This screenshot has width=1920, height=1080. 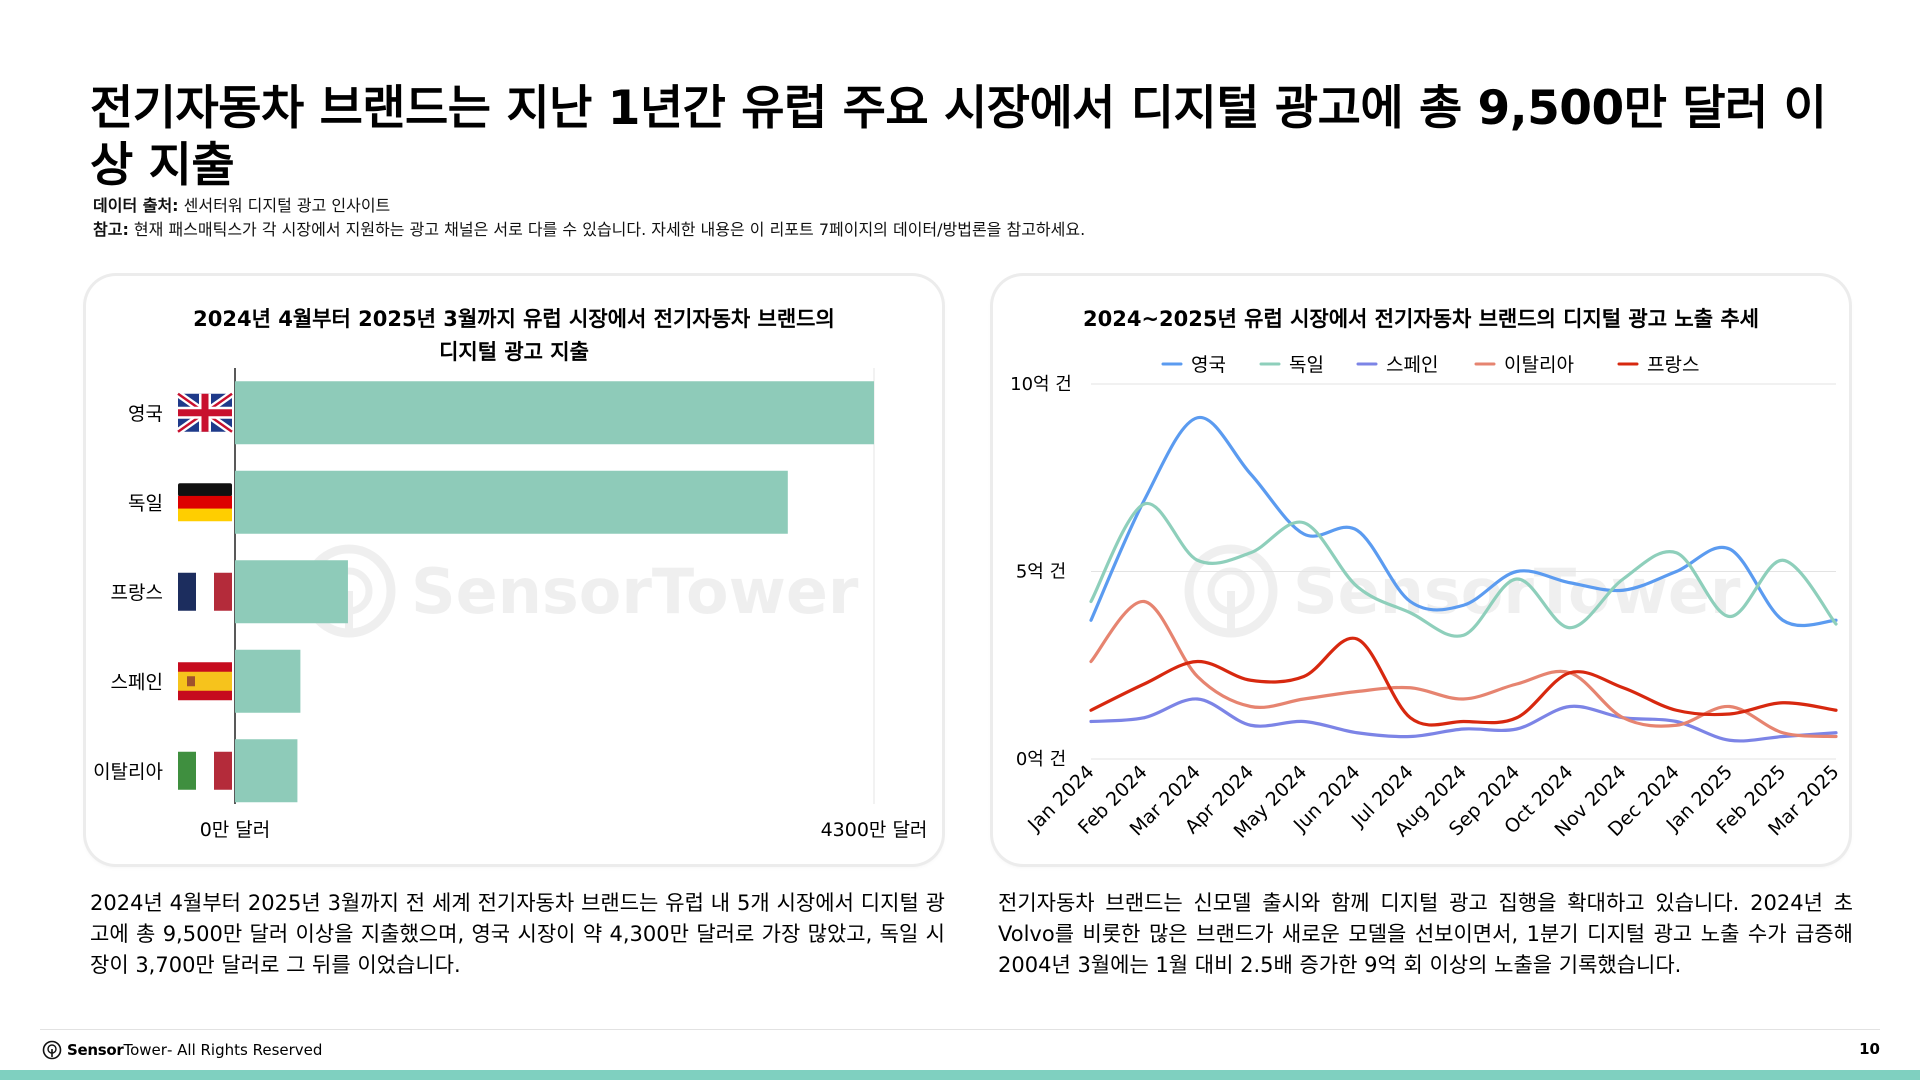 I want to click on uk-flag-icon, so click(x=205, y=412).